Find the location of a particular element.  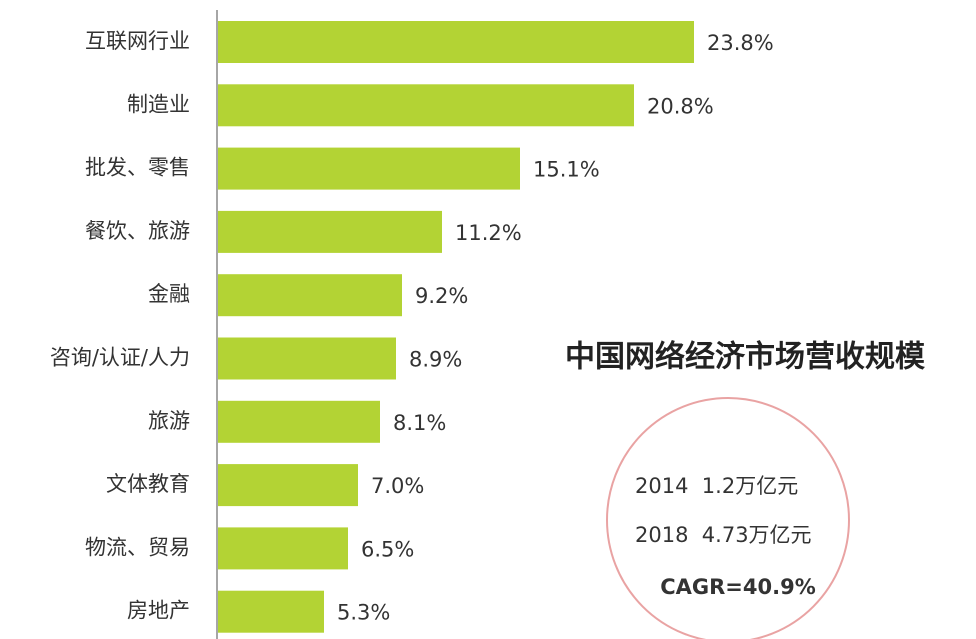

category-label: 互联网行业 is located at coordinates (137, 41).